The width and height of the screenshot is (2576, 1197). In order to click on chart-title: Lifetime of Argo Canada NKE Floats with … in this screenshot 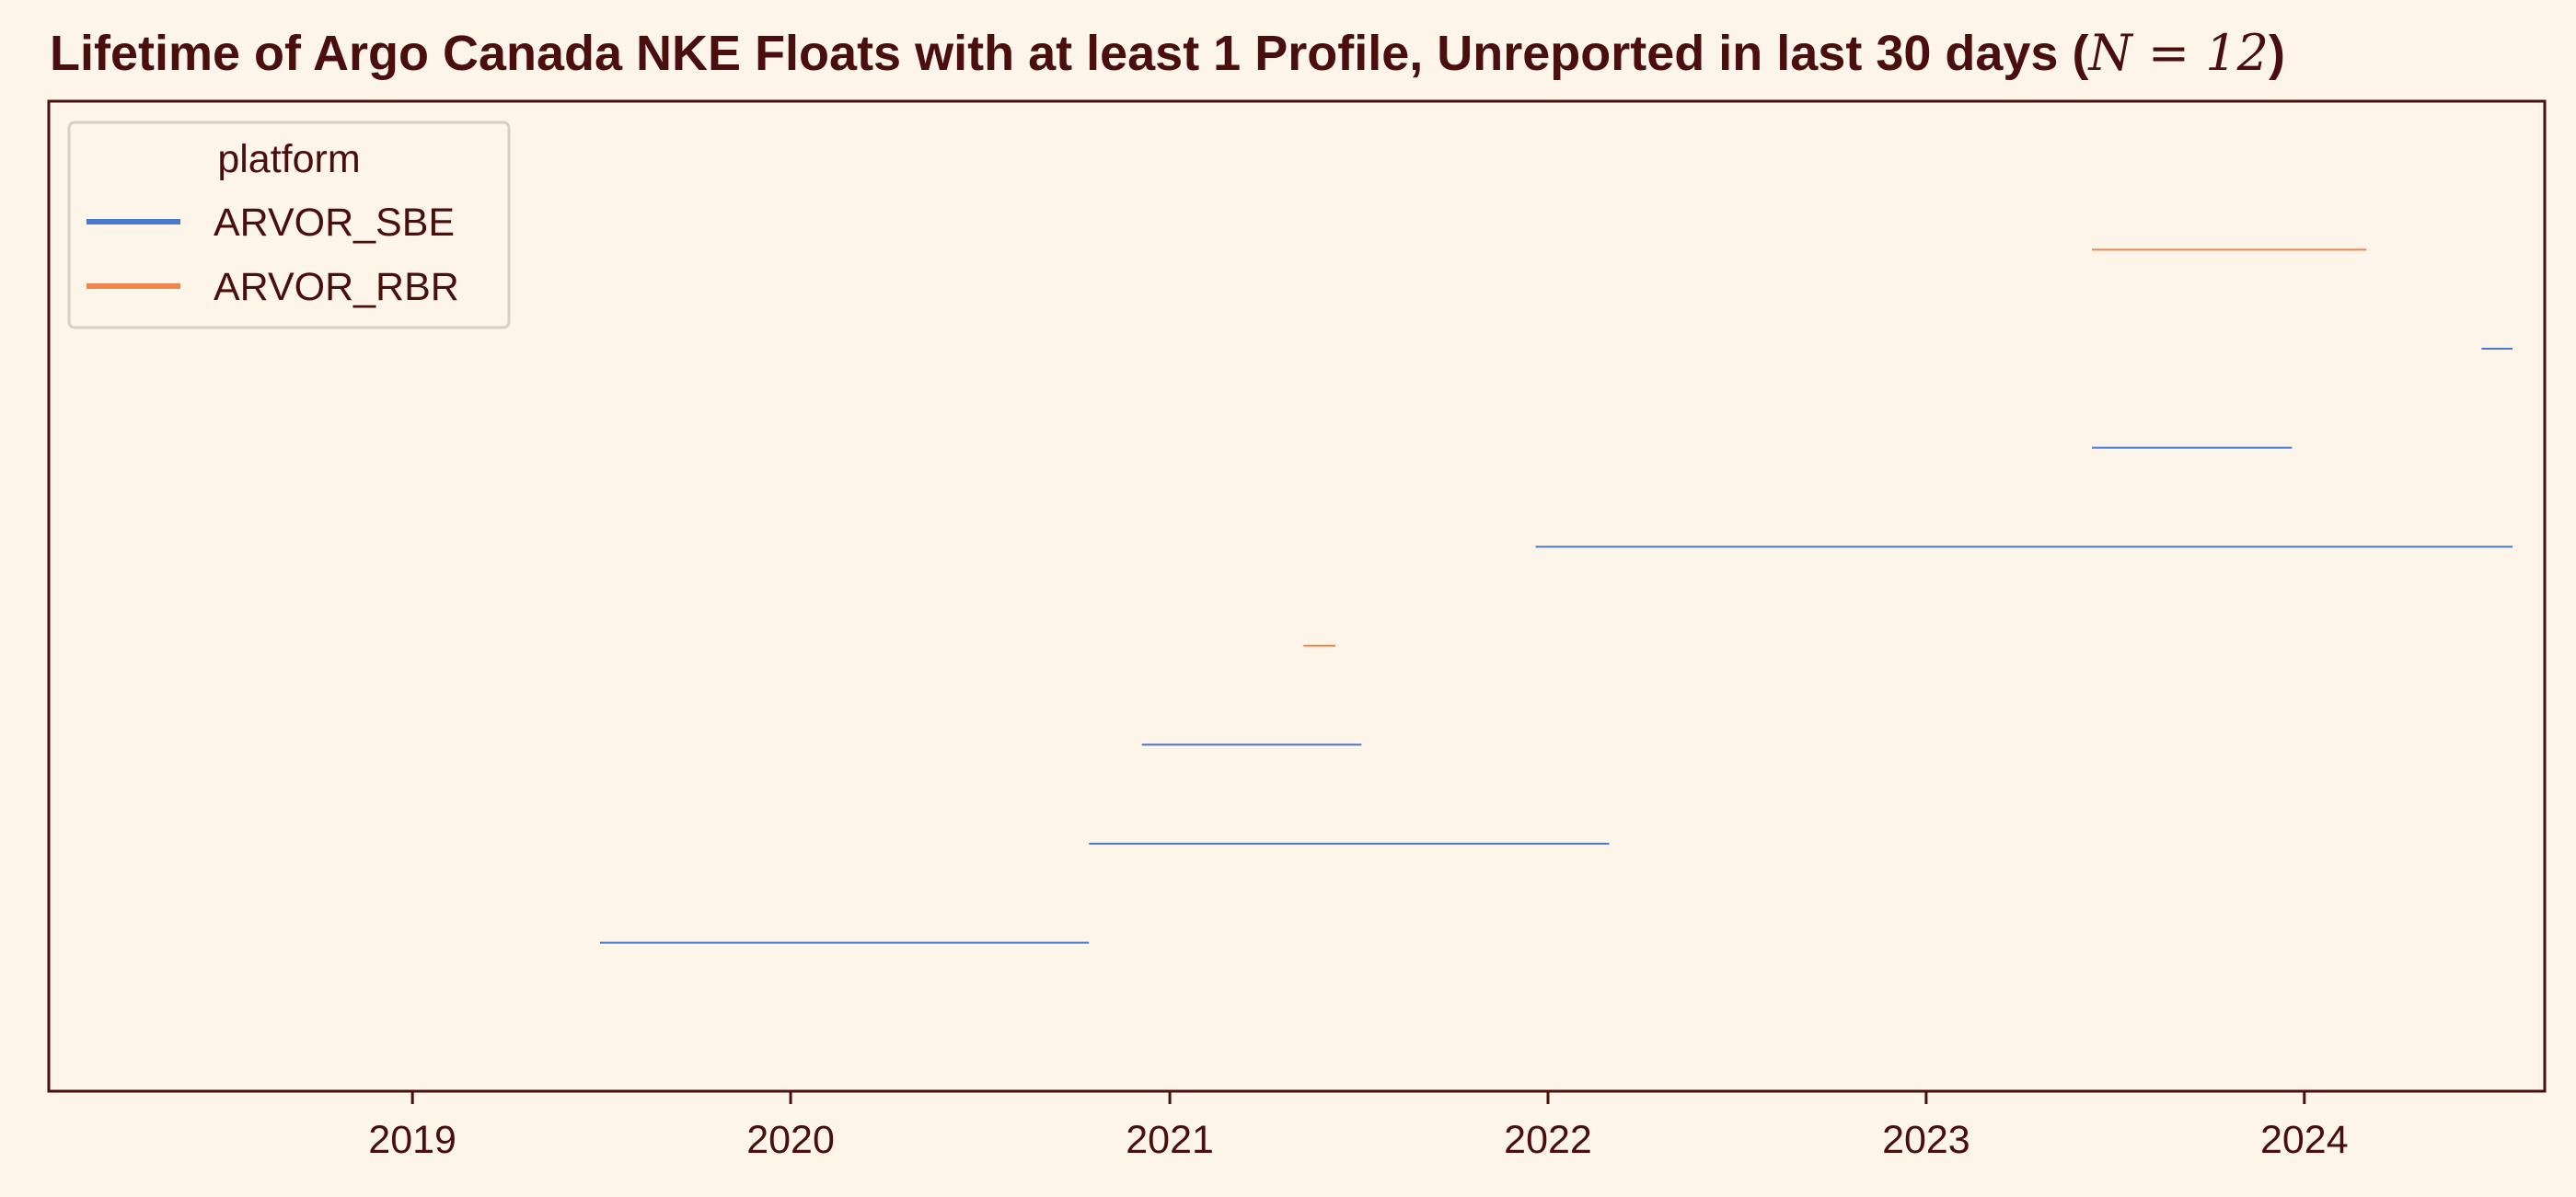, I will do `click(1167, 53)`.